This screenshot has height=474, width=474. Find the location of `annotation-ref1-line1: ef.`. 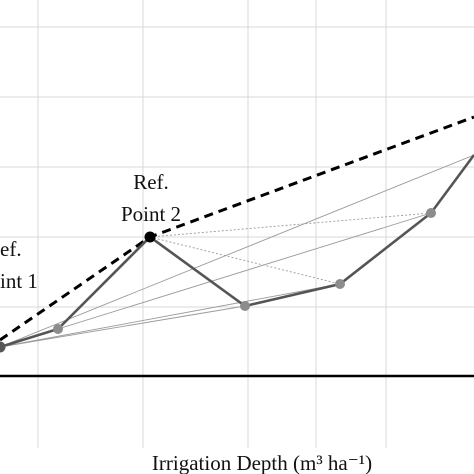

annotation-ref1-line1: ef. is located at coordinates (11, 249).